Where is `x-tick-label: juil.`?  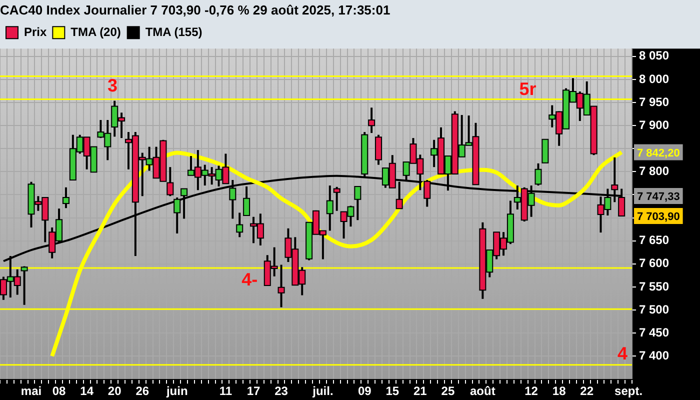 x-tick-label: juil. is located at coordinates (323, 391).